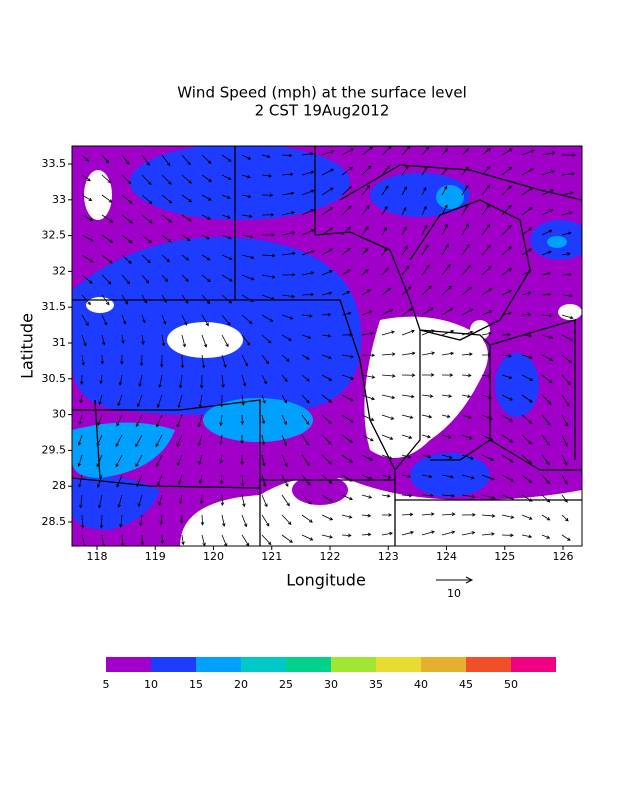 The image size is (618, 800). Describe the element at coordinates (421, 684) in the screenshot. I see `colorbar-label: 40` at that location.